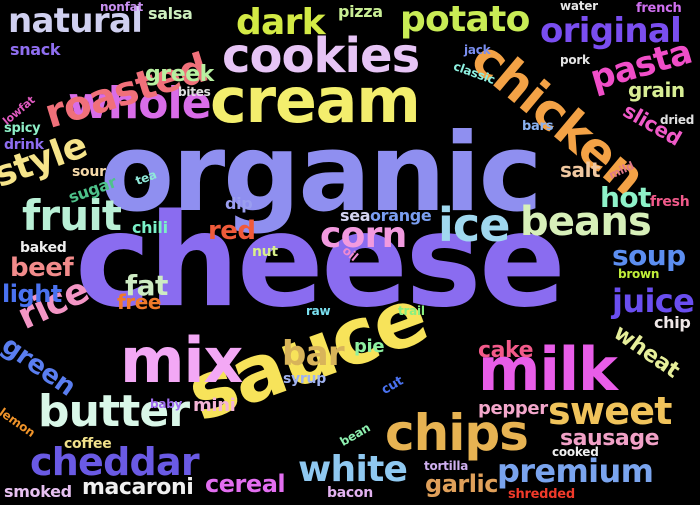  I want to click on word-sausage: sausage, so click(610, 438).